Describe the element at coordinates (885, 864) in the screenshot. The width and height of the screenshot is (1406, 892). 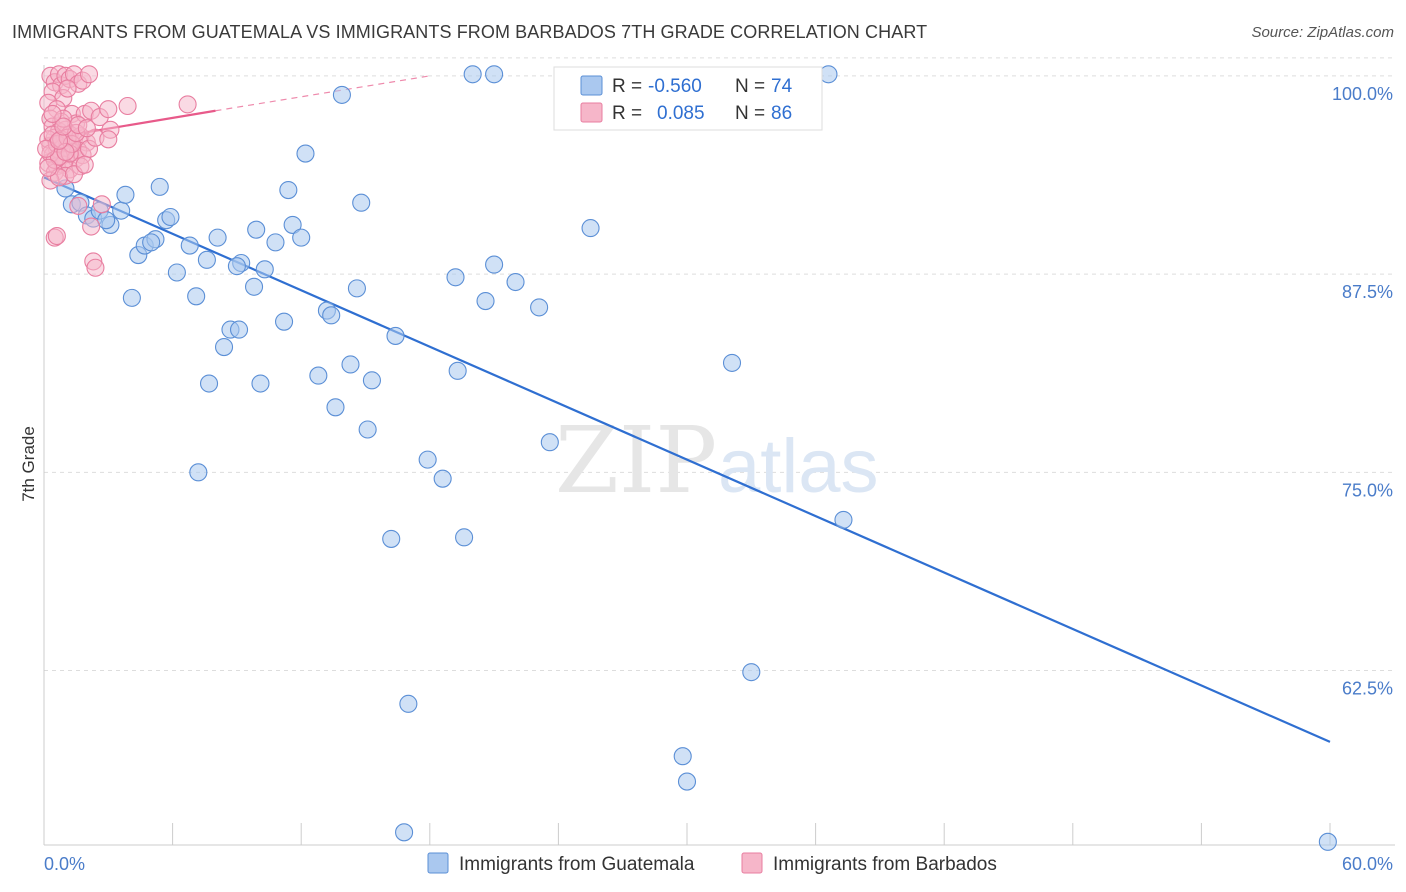
I see `series-label-barbados: Immigrants from Barbados` at that location.